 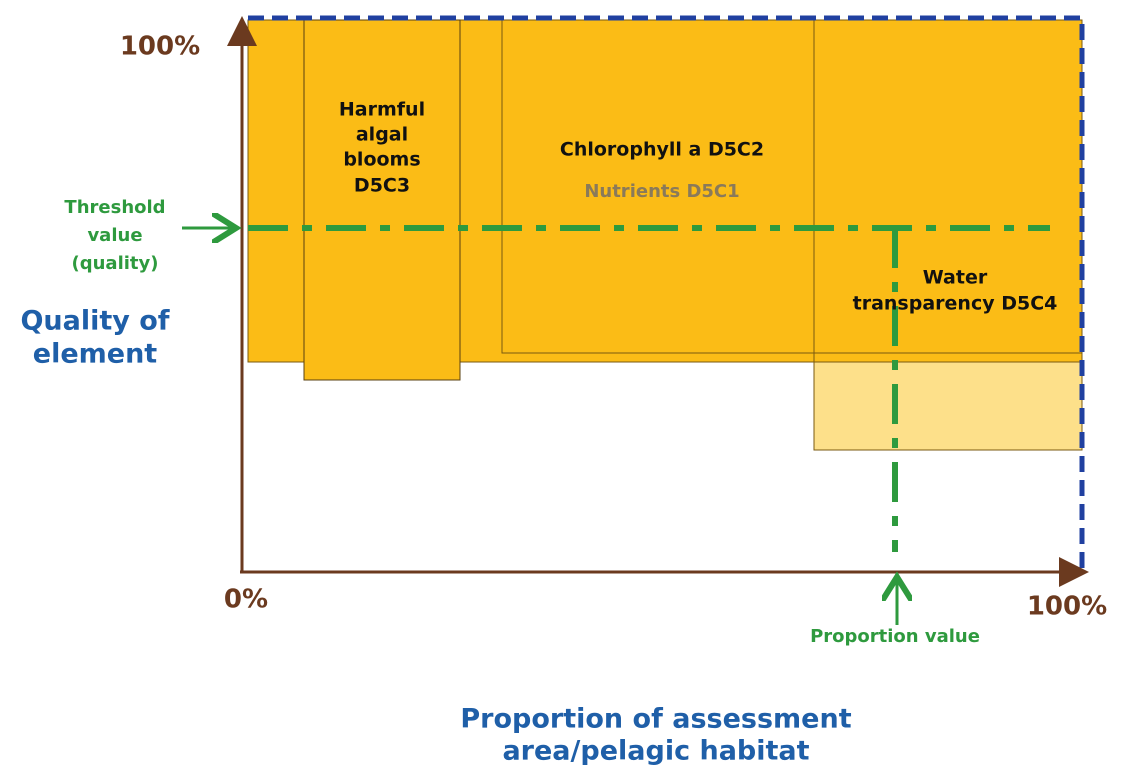 What do you see at coordinates (94, 321) in the screenshot?
I see `y-title: Quality of` at bounding box center [94, 321].